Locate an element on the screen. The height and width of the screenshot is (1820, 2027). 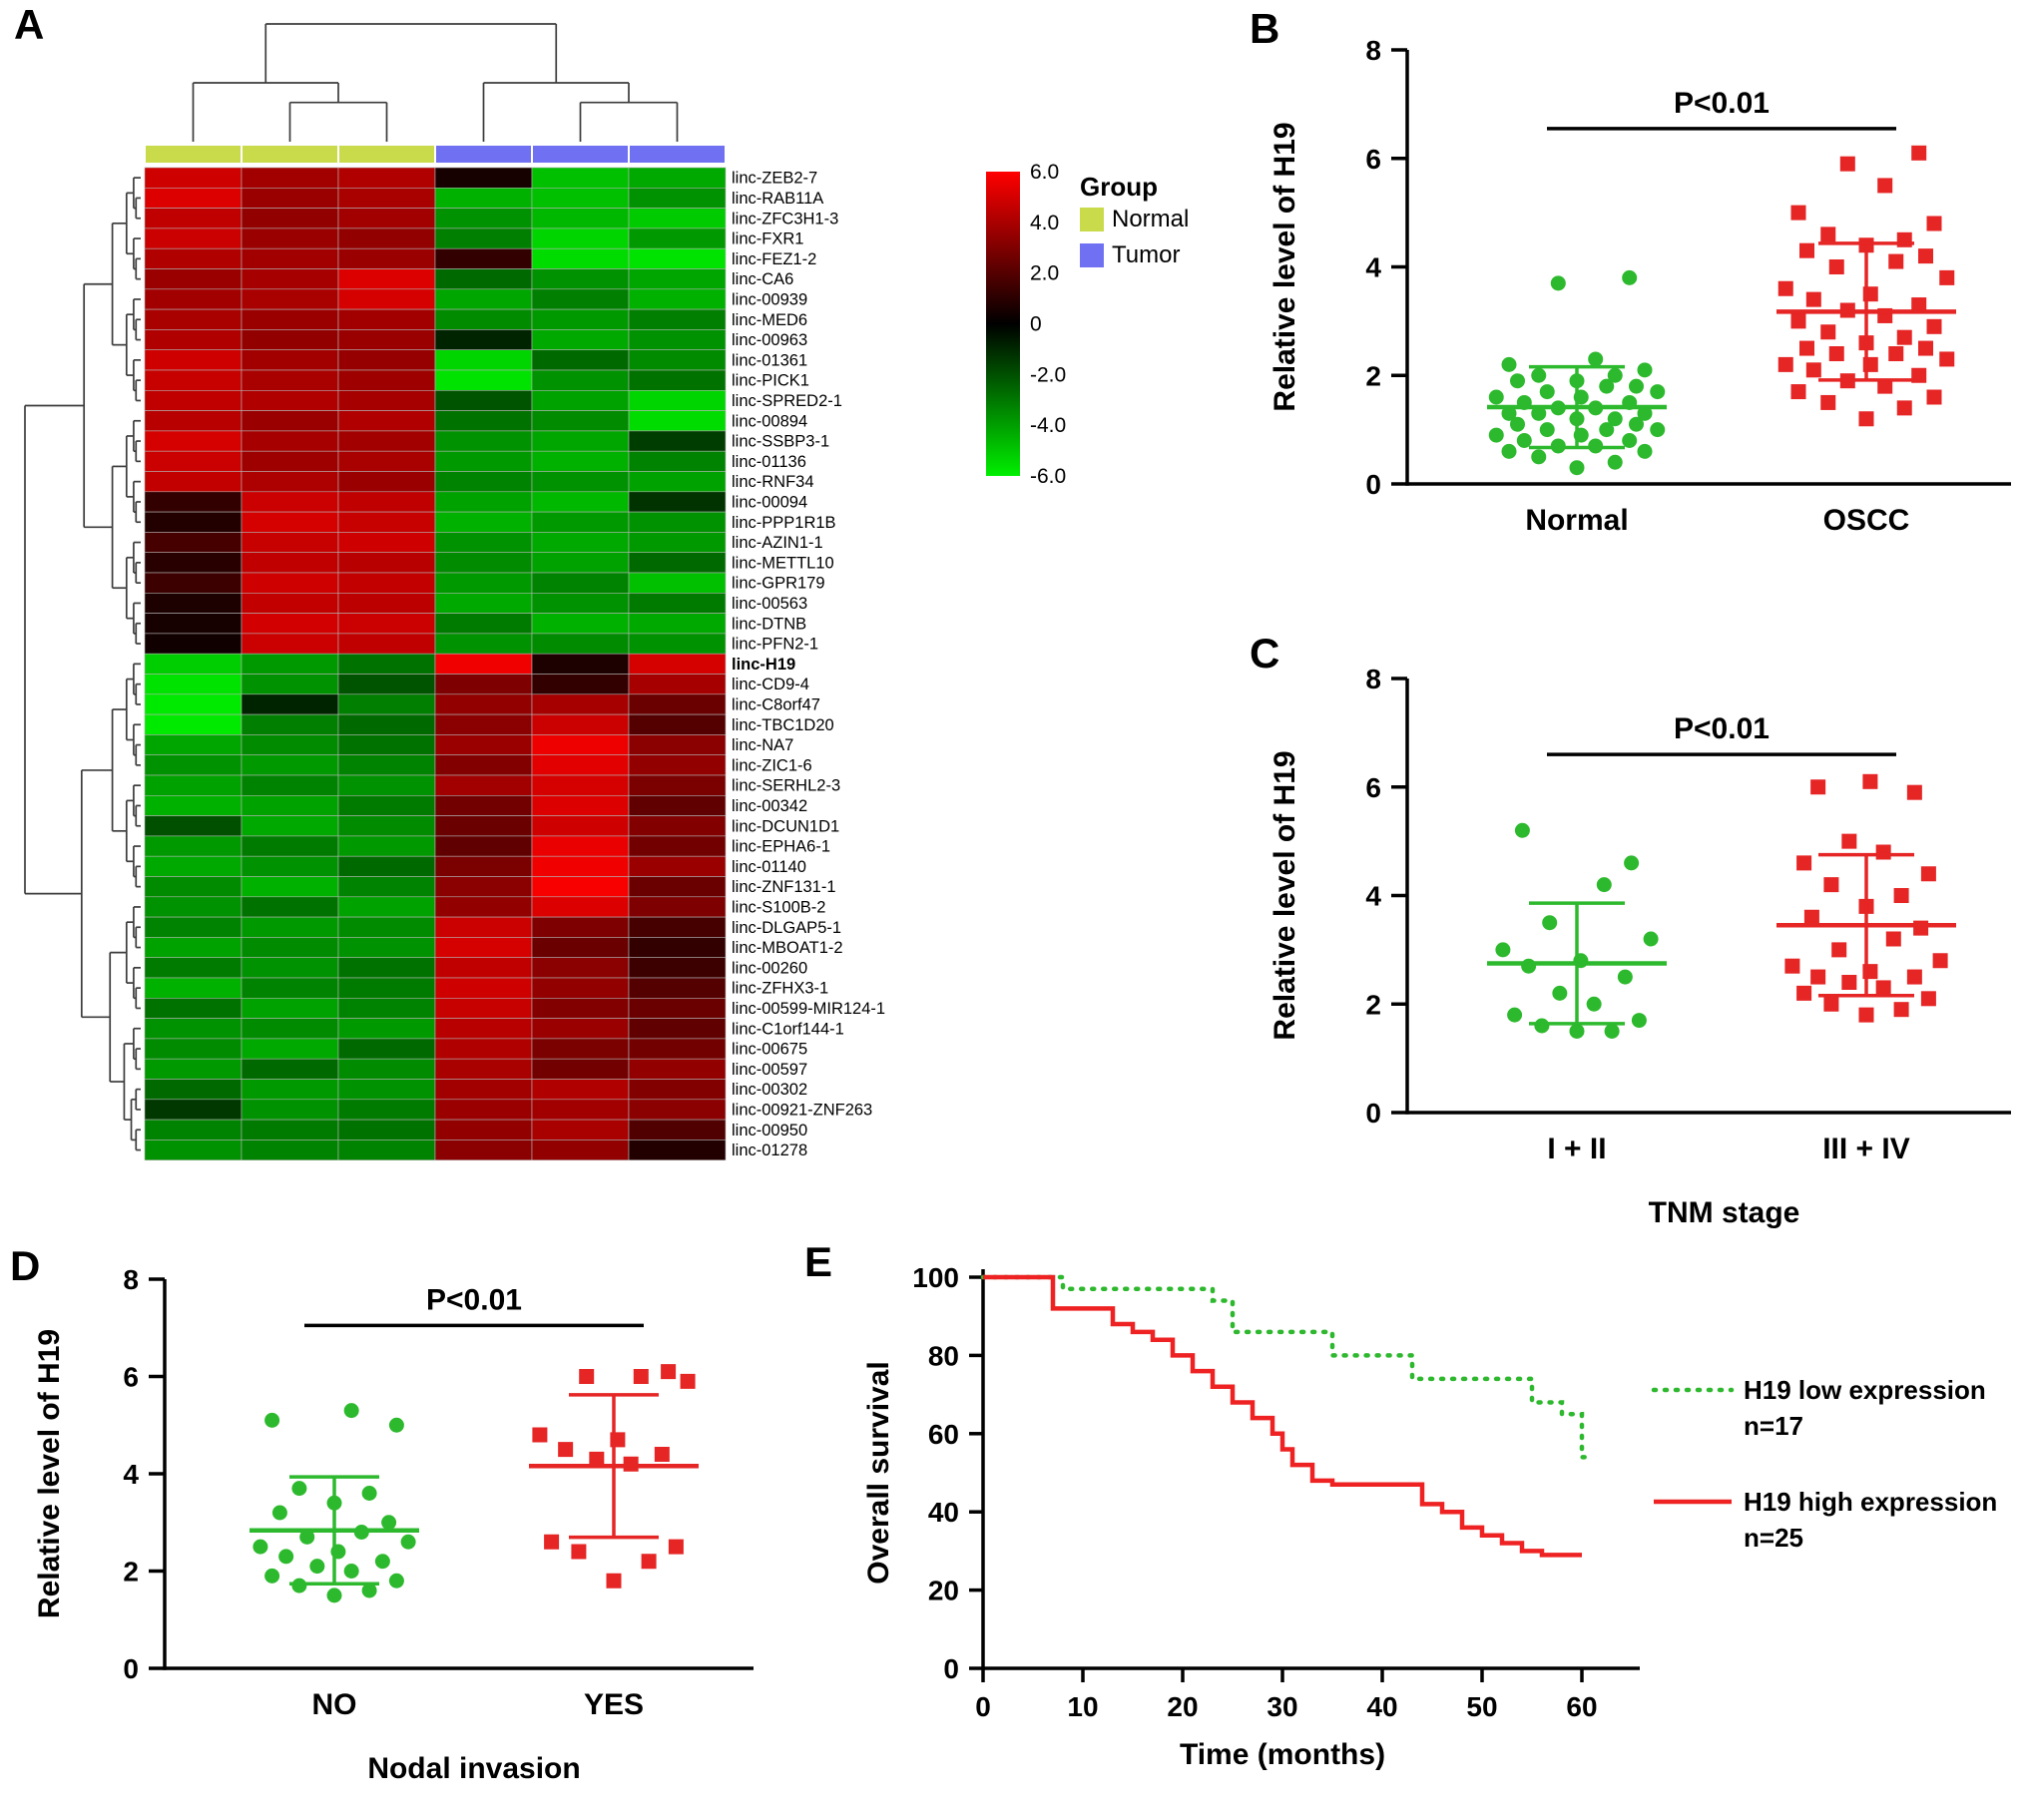
panel-e-label: E is located at coordinates (818, 1261).